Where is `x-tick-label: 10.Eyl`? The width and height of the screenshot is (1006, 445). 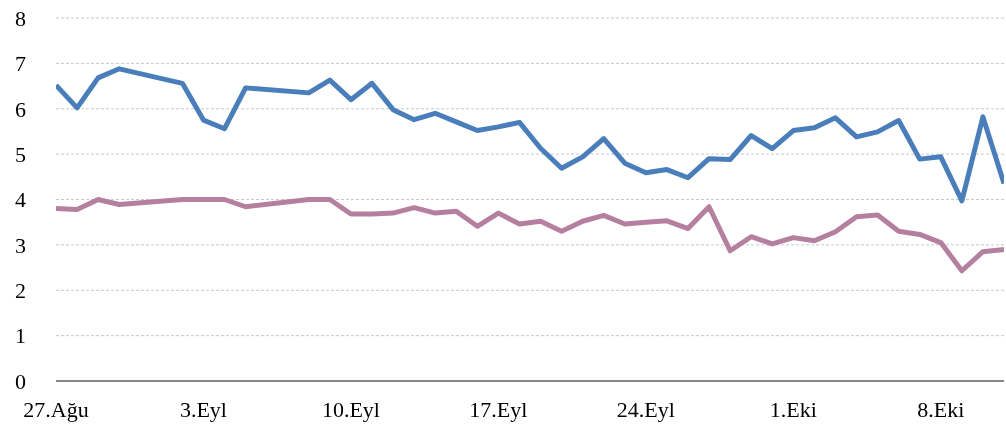
x-tick-label: 10.Eyl is located at coordinates (350, 409).